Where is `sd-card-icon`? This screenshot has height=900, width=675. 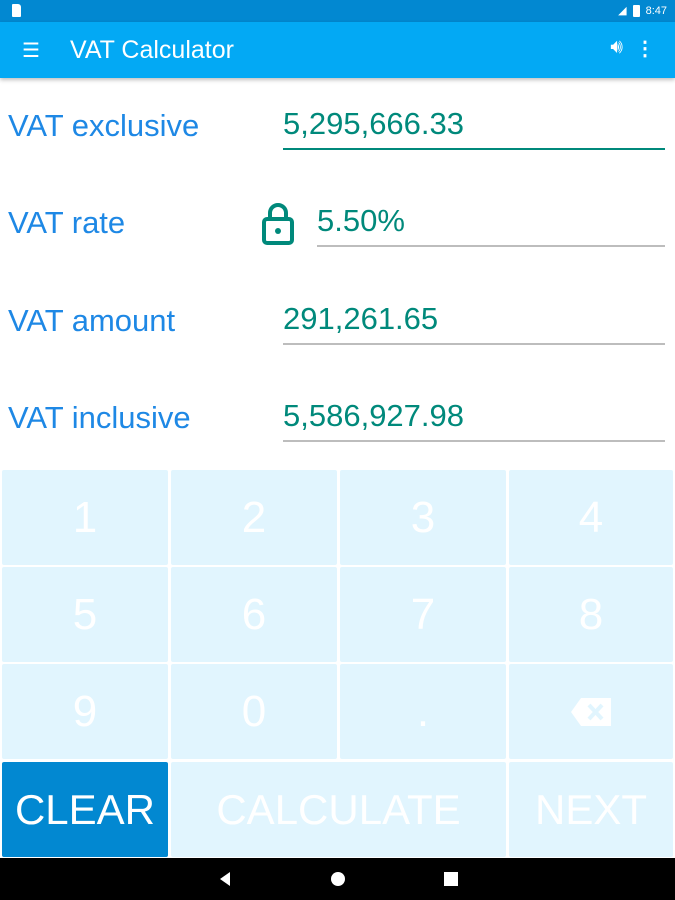
sd-card-icon is located at coordinates (16, 10).